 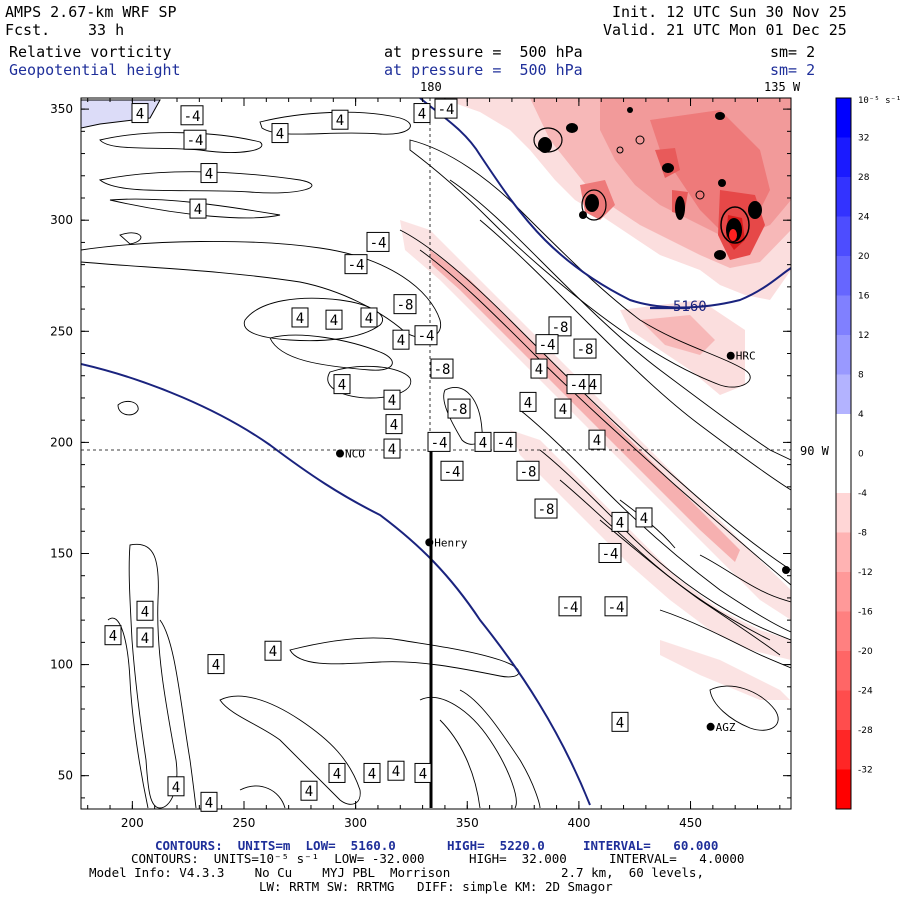 What do you see at coordinates (864, 178) in the screenshot?
I see `colorbar-label: 28` at bounding box center [864, 178].